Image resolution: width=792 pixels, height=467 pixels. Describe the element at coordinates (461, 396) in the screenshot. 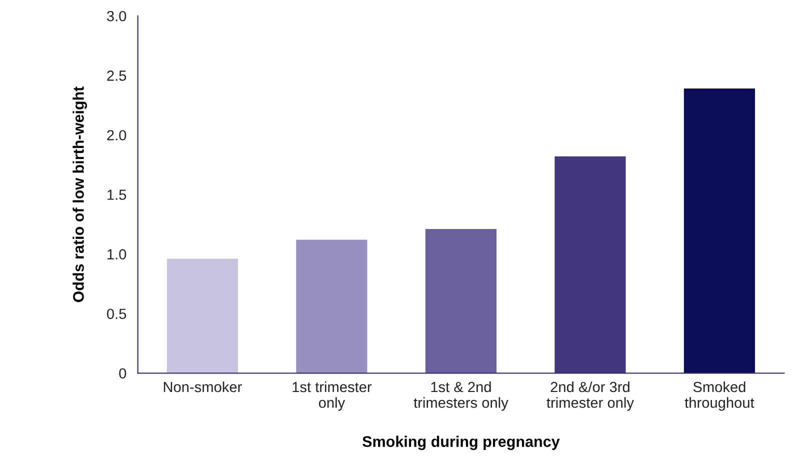

I see `x-tick-label: 1st & 2nd trimesters only` at that location.